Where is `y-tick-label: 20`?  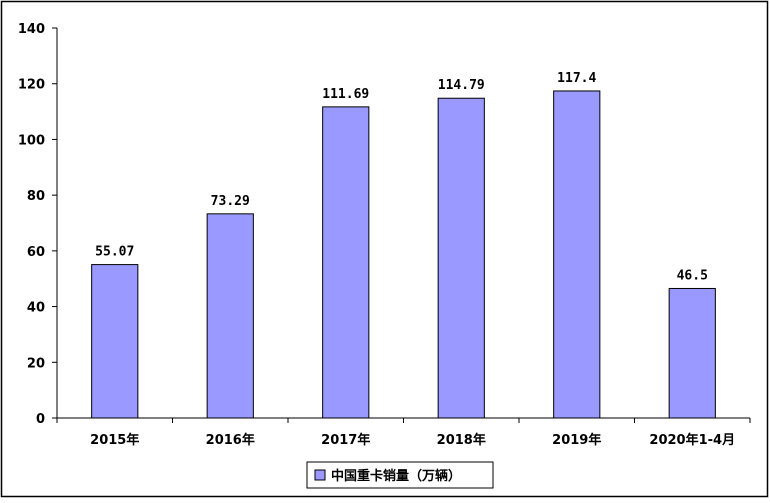 y-tick-label: 20 is located at coordinates (36, 363).